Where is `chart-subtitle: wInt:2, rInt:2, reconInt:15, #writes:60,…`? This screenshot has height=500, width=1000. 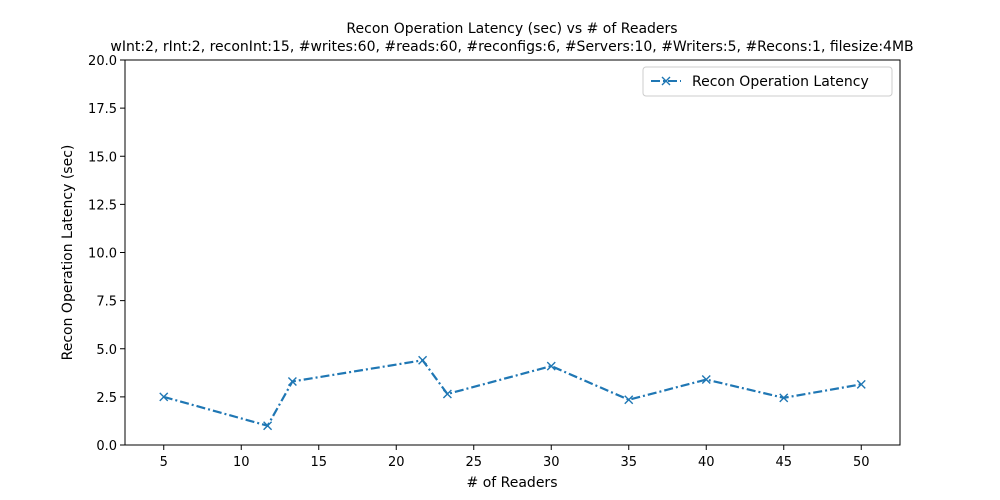 chart-subtitle: wInt:2, rInt:2, reconInt:15, #writes:60,… is located at coordinates (511, 47).